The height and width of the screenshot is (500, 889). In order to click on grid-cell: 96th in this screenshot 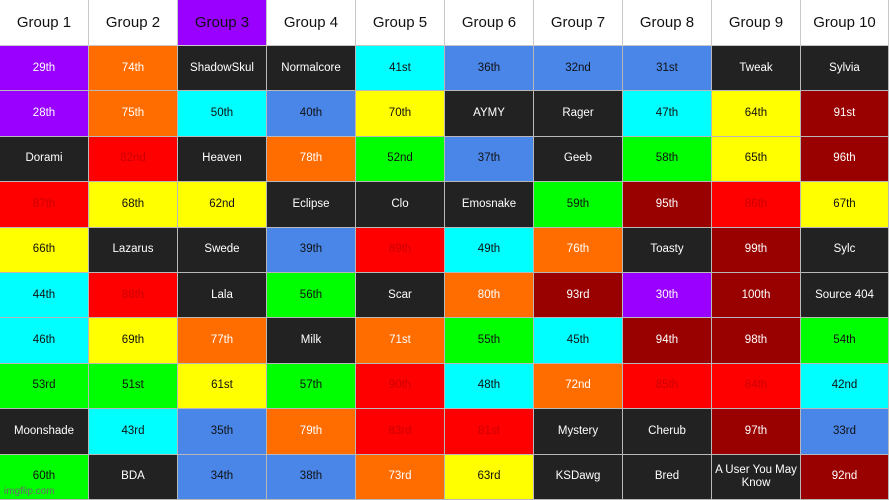, I will do `click(845, 159)`.